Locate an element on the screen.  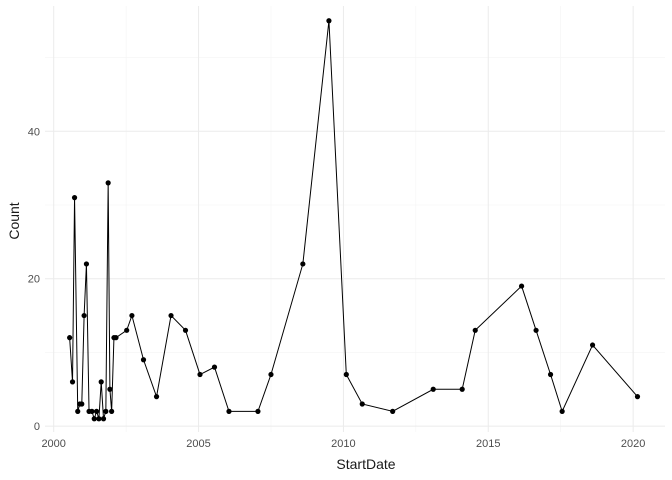
x-tick-label: 2015 is located at coordinates (488, 444).